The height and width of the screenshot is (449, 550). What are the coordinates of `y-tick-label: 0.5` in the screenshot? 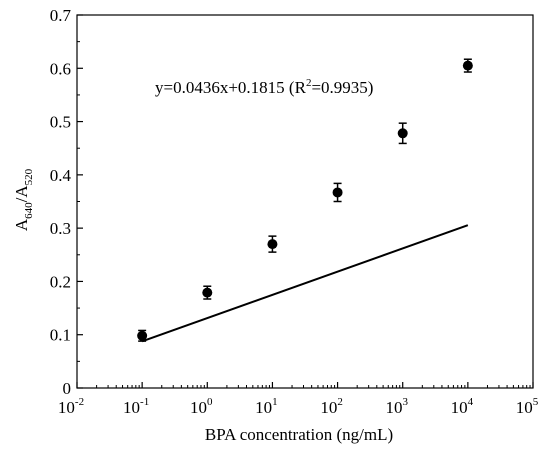 It's located at (60, 122).